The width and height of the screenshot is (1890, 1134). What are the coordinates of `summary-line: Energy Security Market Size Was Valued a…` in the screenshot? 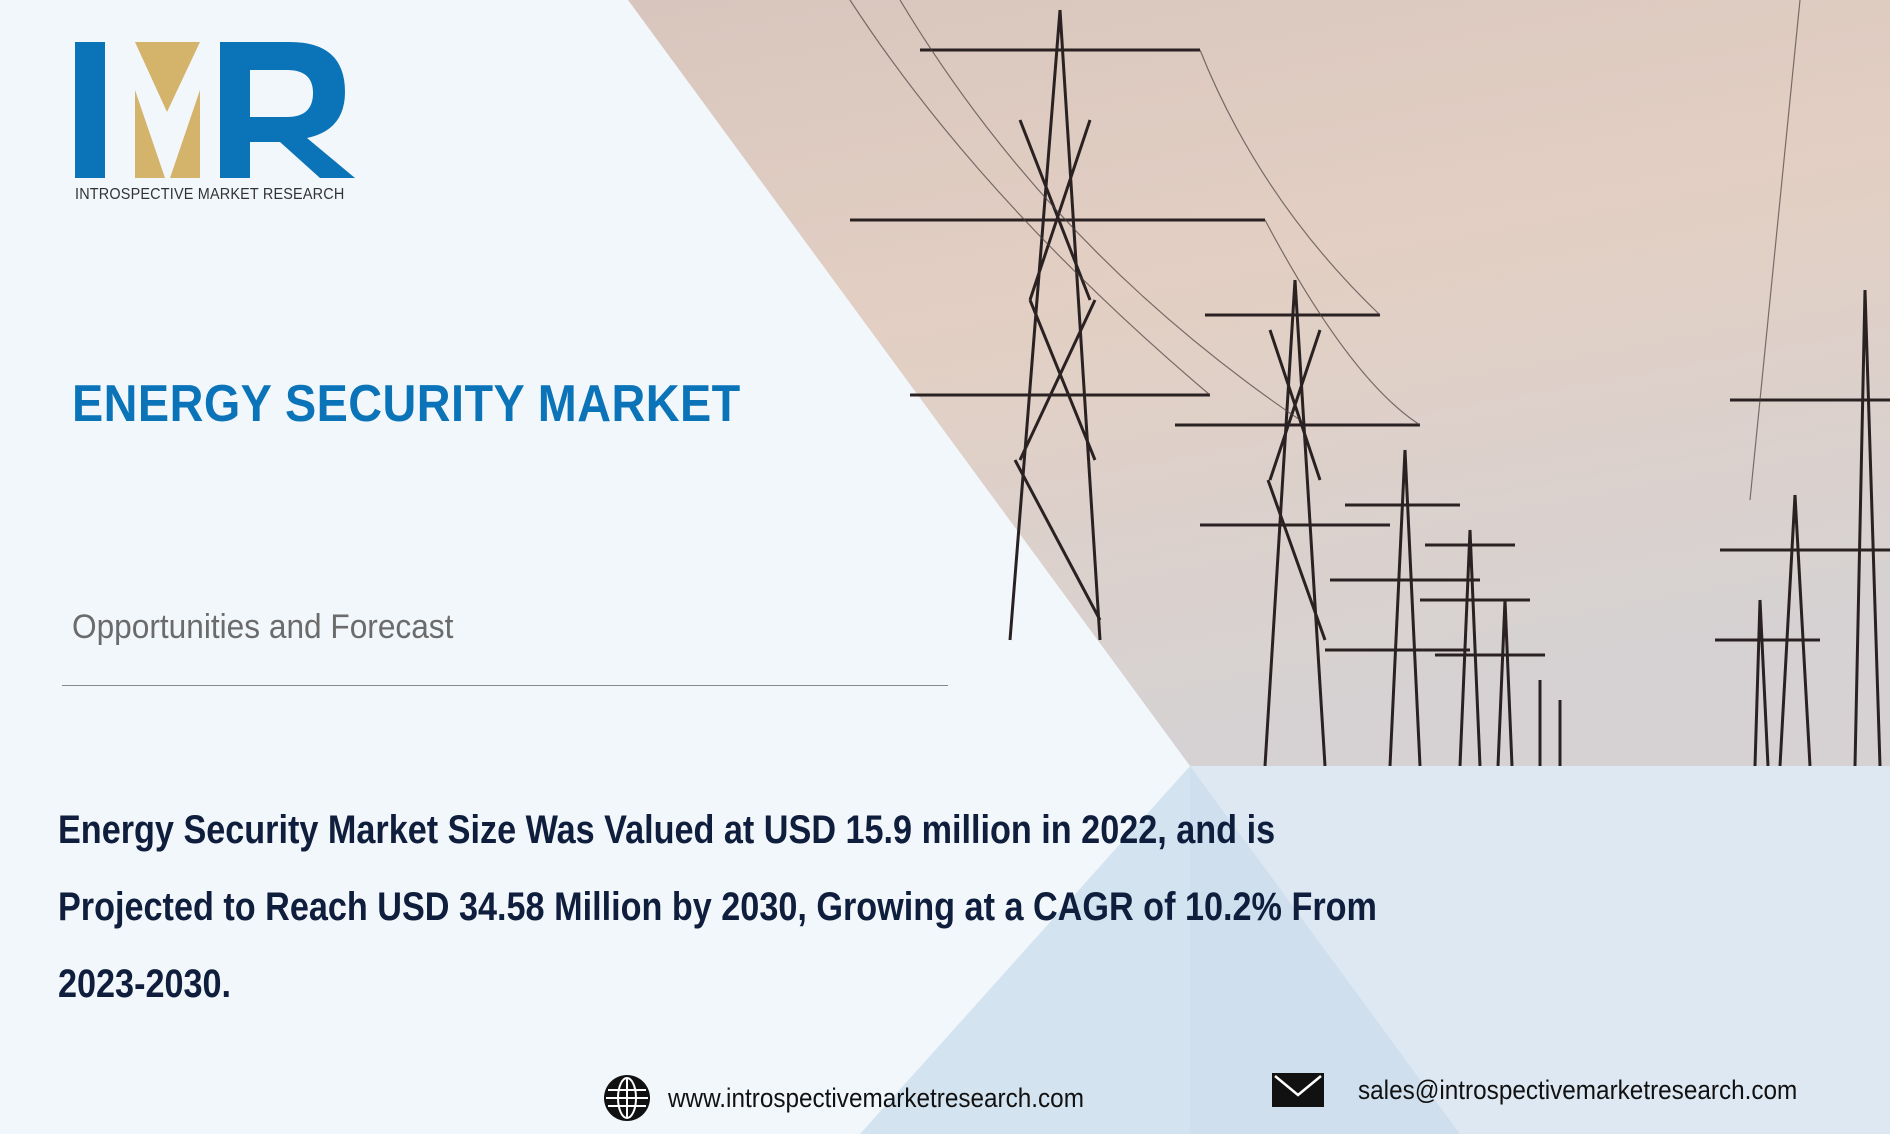 It's located at (667, 830).